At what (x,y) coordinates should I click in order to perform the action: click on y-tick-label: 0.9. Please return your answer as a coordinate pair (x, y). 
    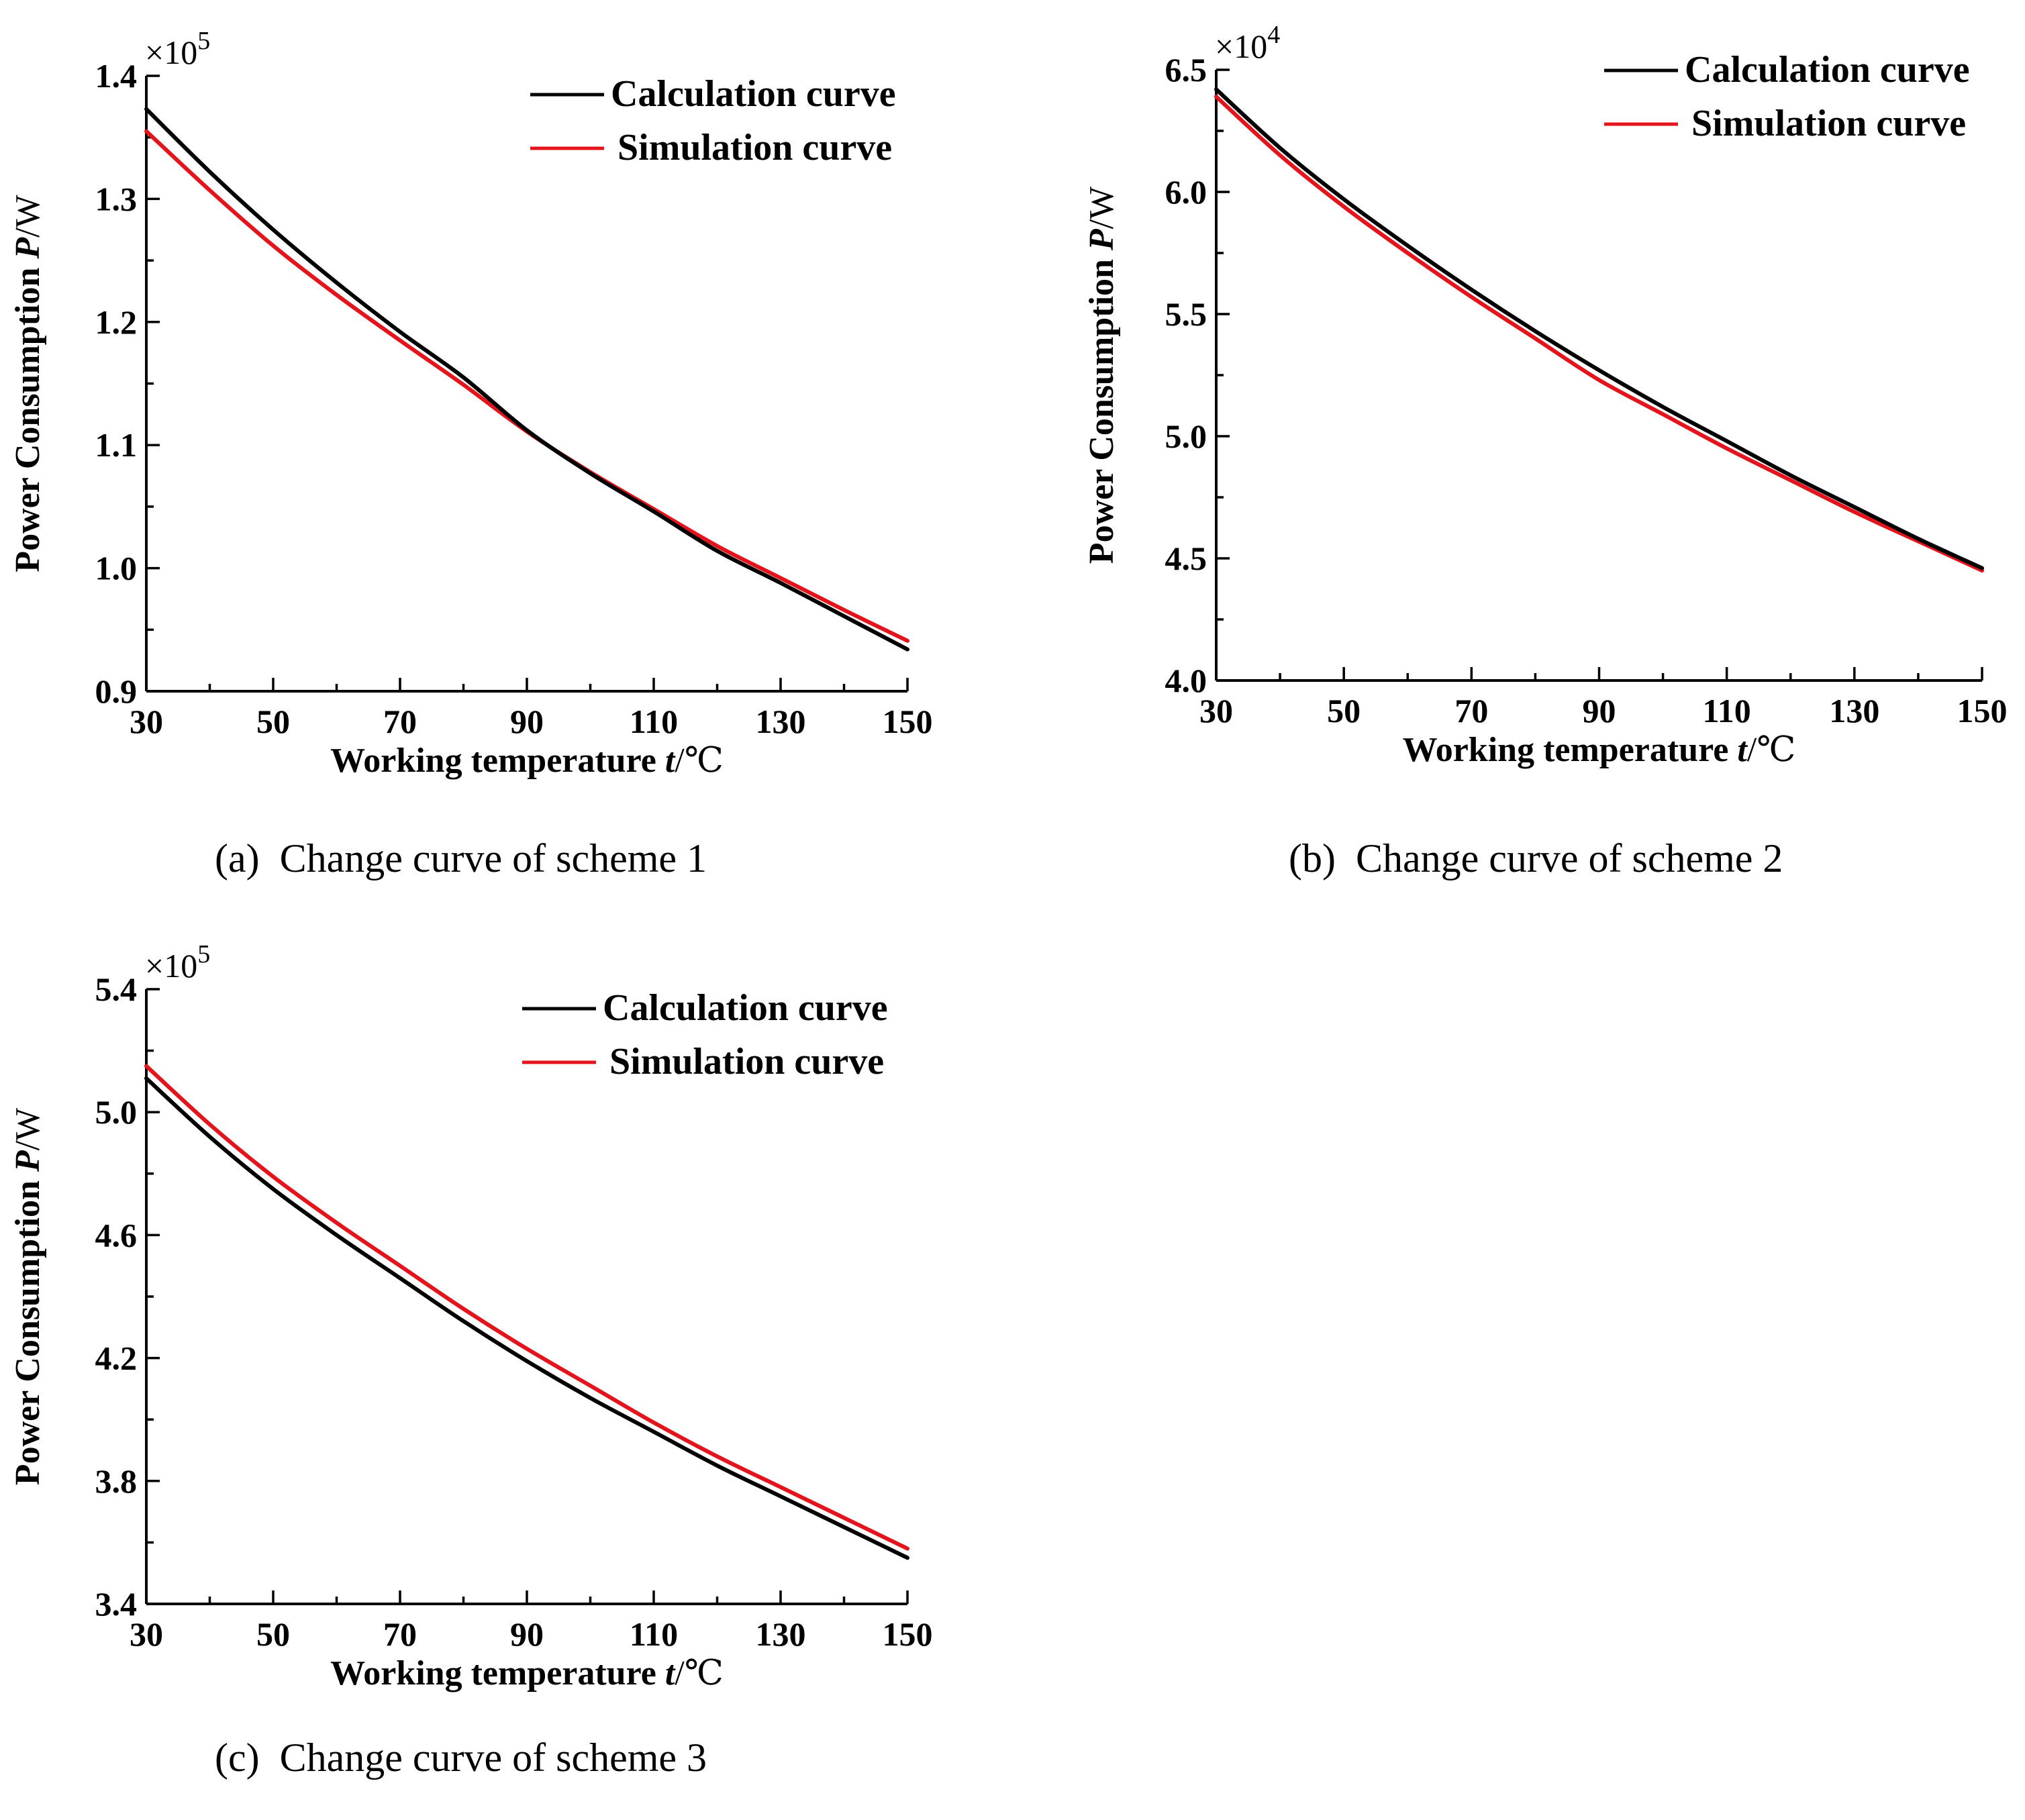
    Looking at the image, I should click on (116, 691).